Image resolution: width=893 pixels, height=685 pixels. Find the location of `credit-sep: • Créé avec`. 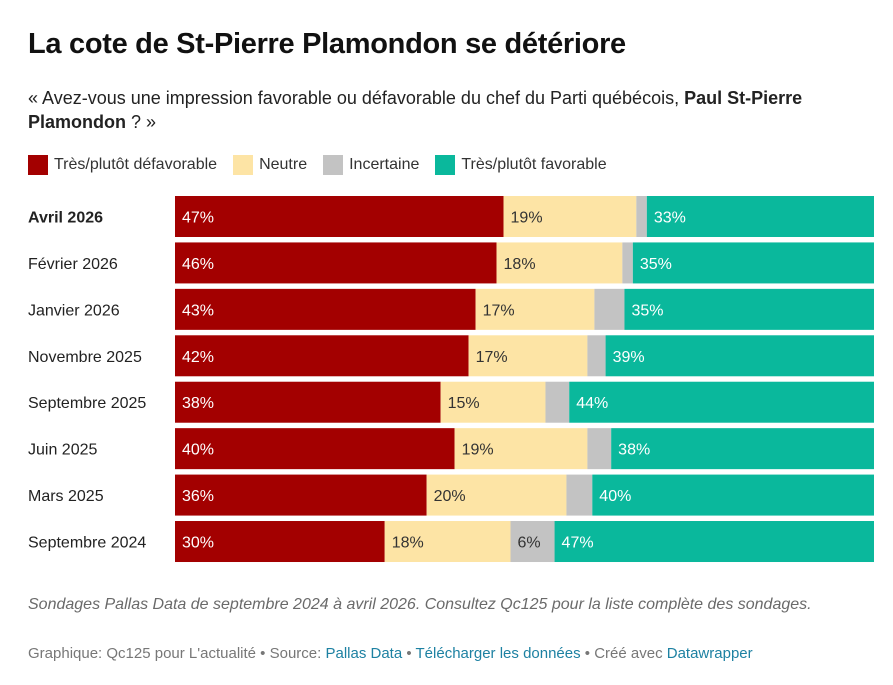

credit-sep: • Créé avec is located at coordinates (623, 653).